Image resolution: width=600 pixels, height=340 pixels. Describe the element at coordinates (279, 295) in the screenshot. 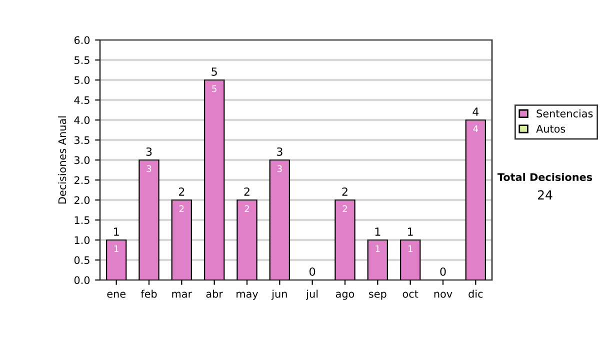

I see `x-tick-label: jun` at that location.